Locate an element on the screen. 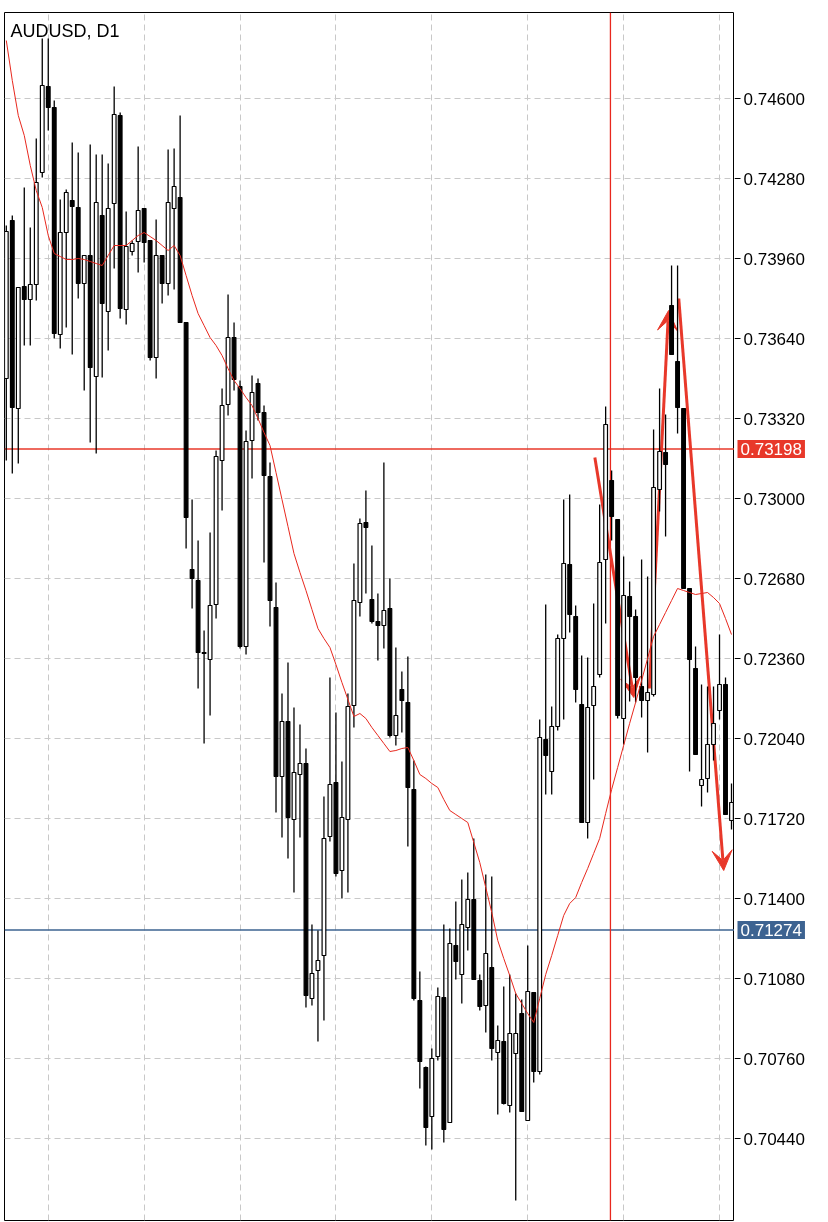 Image resolution: width=828 pixels, height=1222 pixels. y-tick-label: 0.70440 is located at coordinates (774, 1139).